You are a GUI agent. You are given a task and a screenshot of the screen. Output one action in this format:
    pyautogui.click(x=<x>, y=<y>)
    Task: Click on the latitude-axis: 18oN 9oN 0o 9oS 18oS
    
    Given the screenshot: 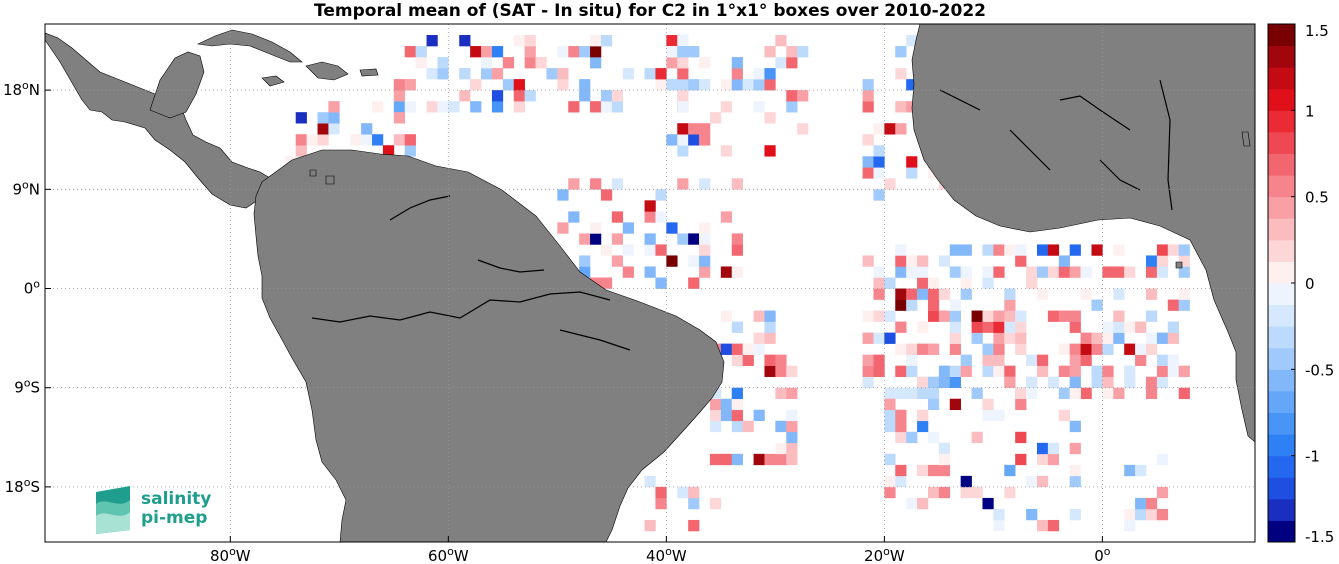 What is the action you would take?
    pyautogui.click(x=27, y=287)
    